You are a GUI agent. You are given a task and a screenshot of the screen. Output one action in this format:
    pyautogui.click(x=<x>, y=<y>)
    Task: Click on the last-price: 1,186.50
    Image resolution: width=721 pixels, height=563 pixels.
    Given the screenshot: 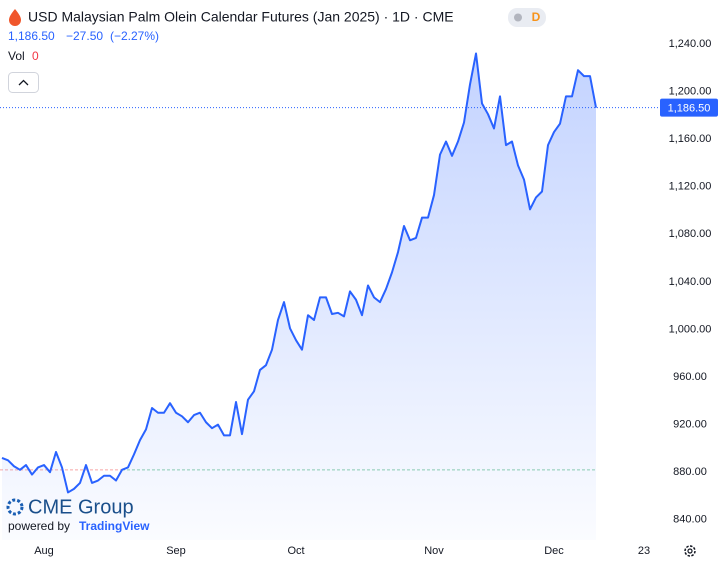 What is the action you would take?
    pyautogui.click(x=31, y=36)
    